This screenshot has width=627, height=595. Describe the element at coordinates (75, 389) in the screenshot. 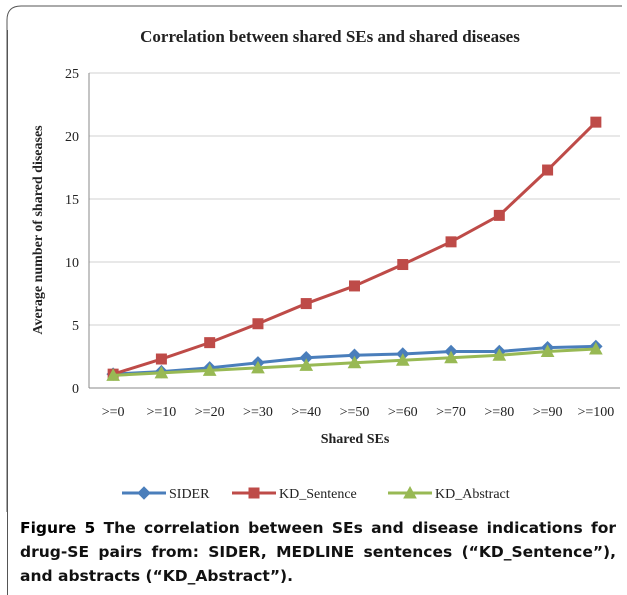

I see `y-tick-label: 0` at that location.